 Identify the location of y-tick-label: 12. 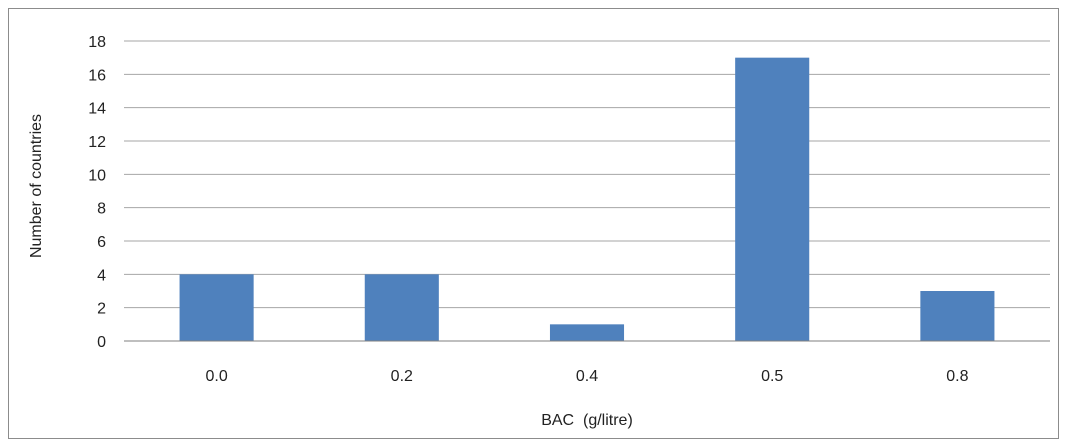
(97, 142).